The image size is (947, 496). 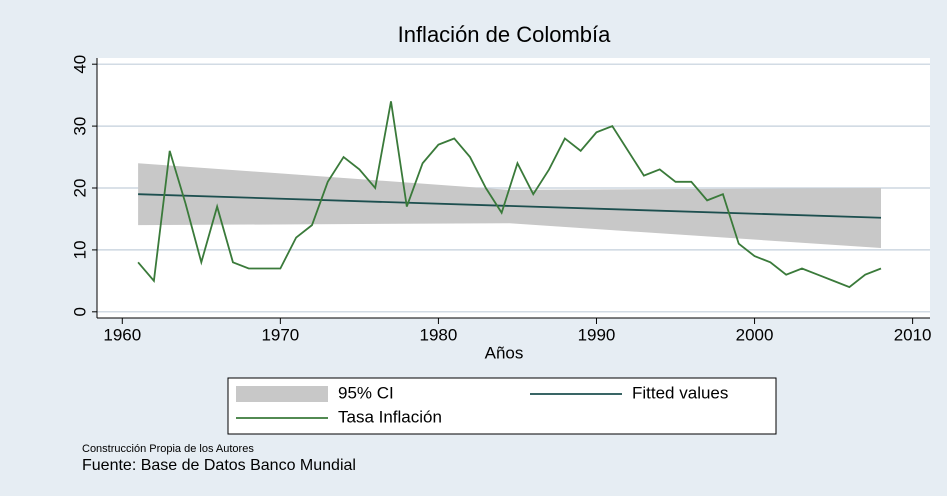 I want to click on legend-label: Fitted values, so click(x=680, y=392).